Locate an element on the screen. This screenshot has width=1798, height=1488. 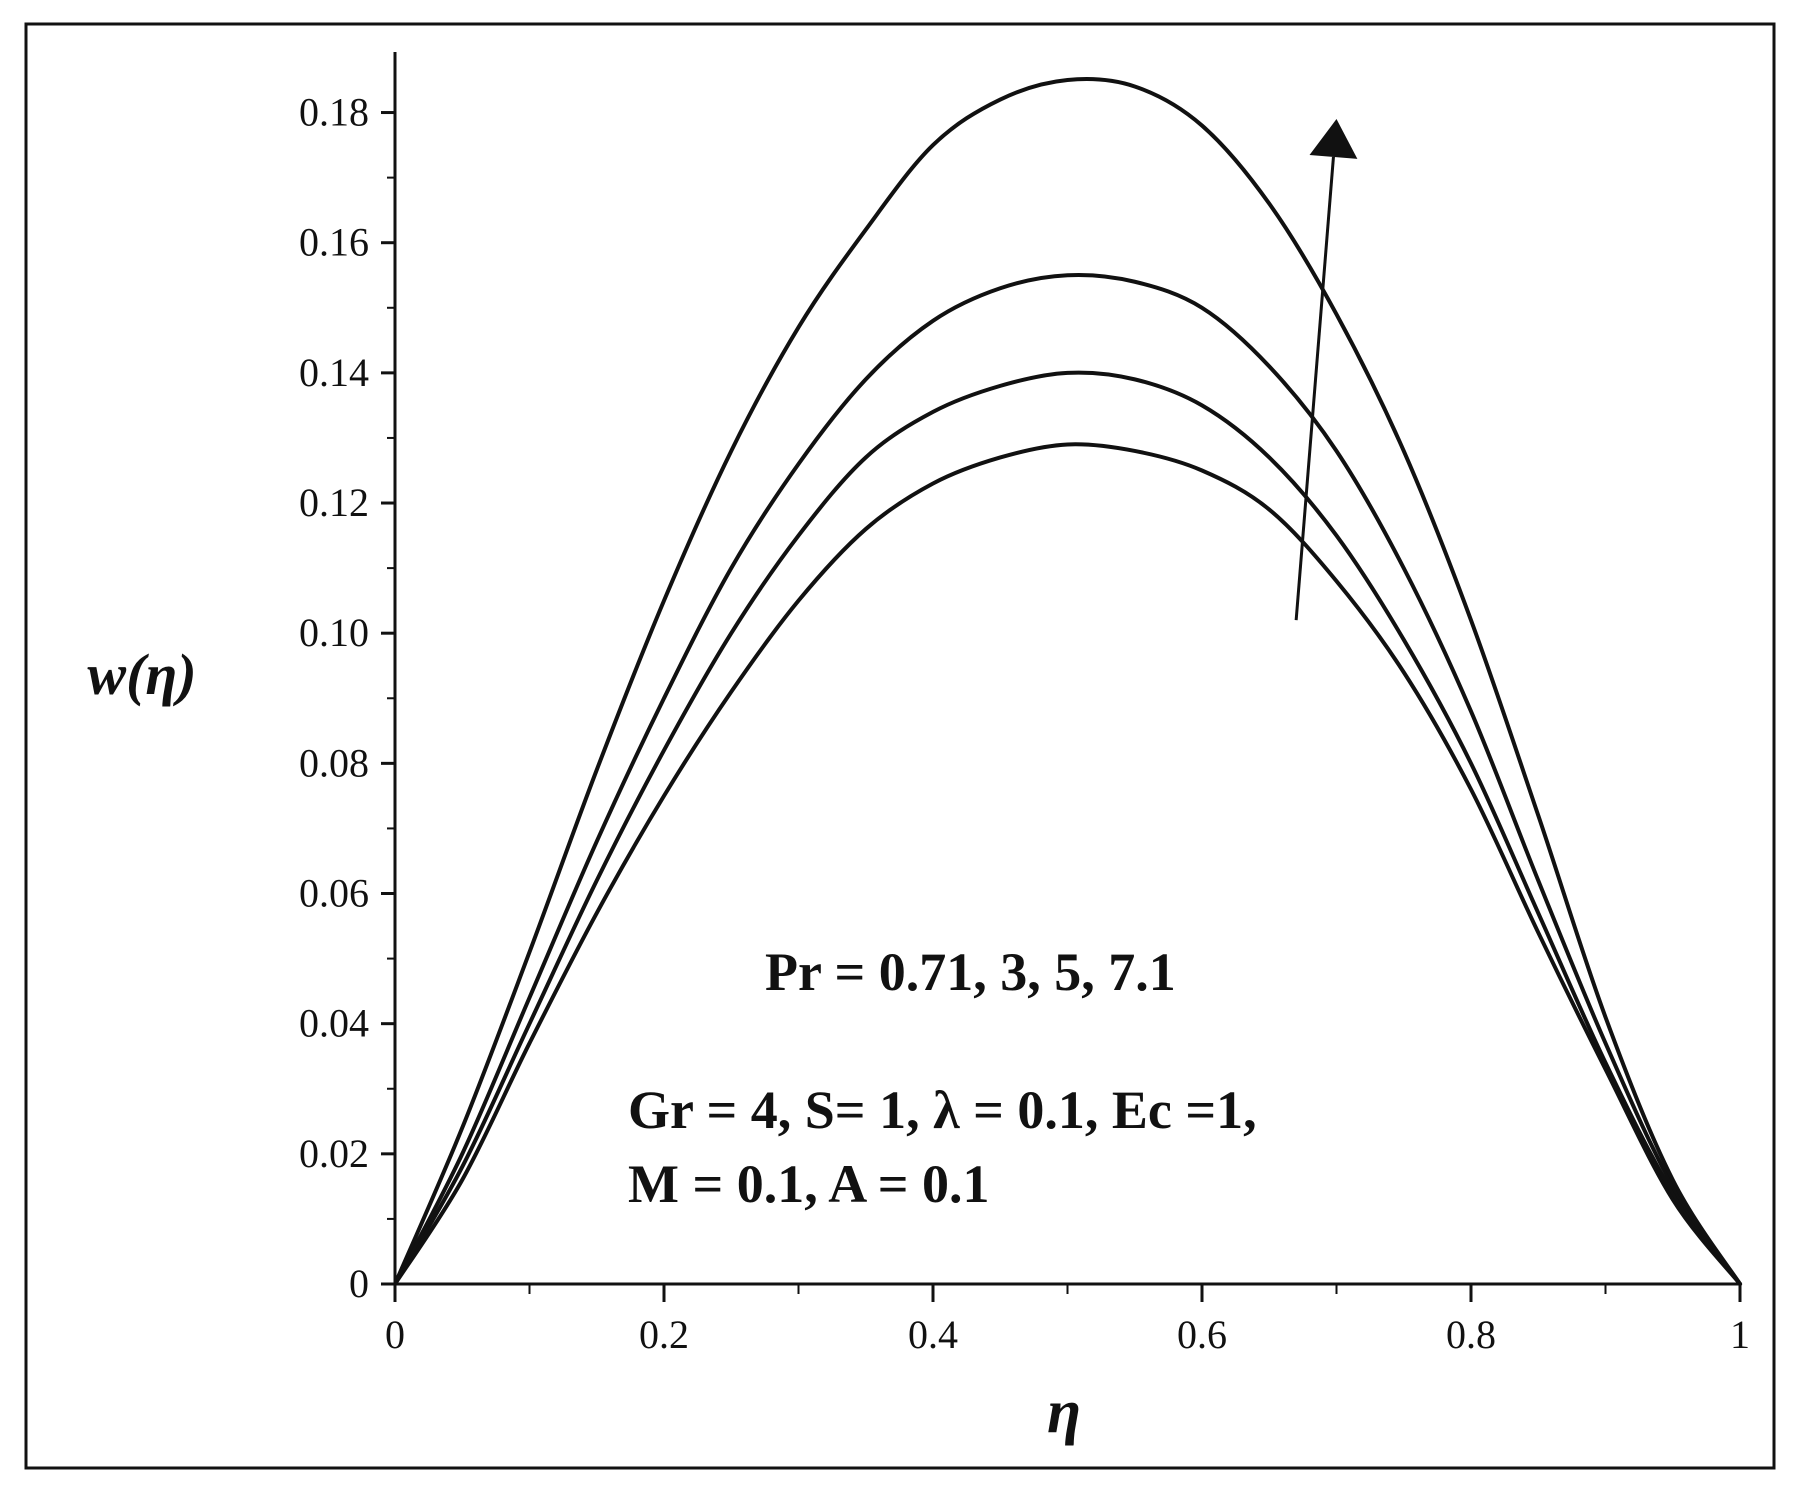
x-tick-label: 0.6 is located at coordinates (1202, 1334).